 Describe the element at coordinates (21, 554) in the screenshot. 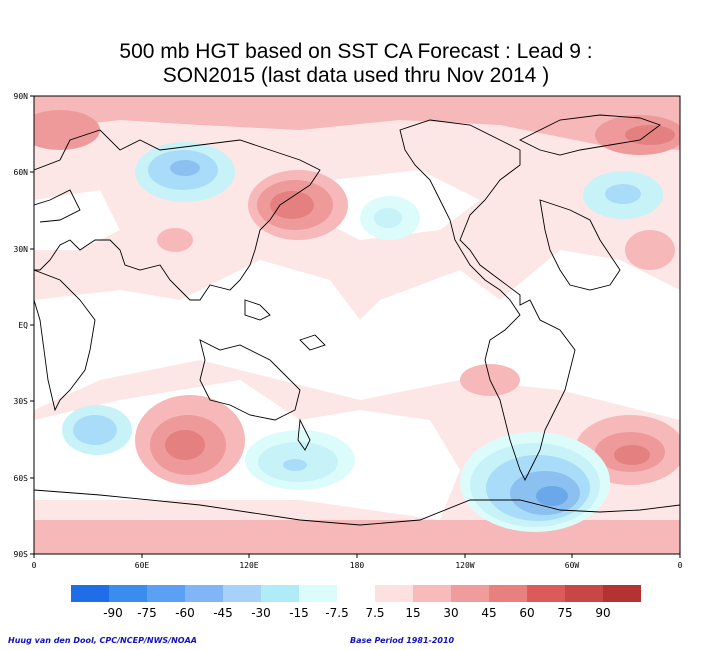

I see `lat-label: 90S` at that location.